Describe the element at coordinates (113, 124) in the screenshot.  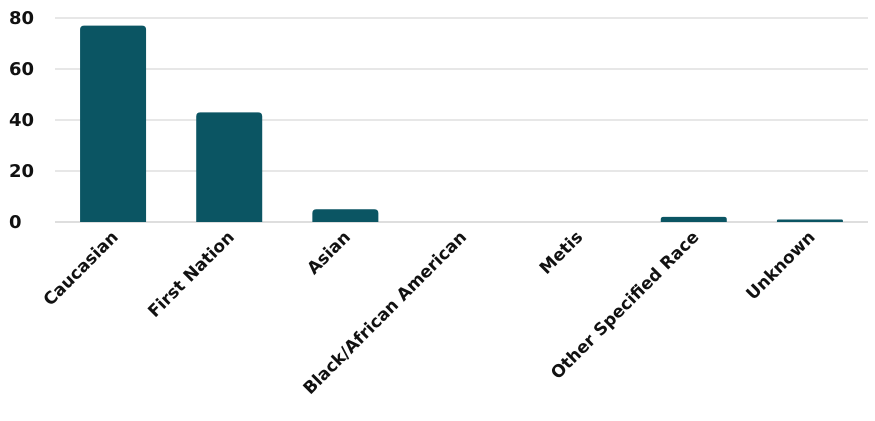
I see `bar-caucasian` at that location.